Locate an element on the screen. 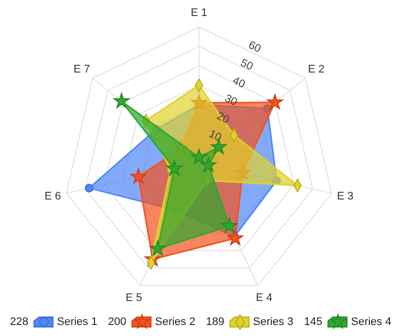 Image resolution: width=396 pixels, height=336 pixels. spoke-label: E 5 is located at coordinates (134, 298).